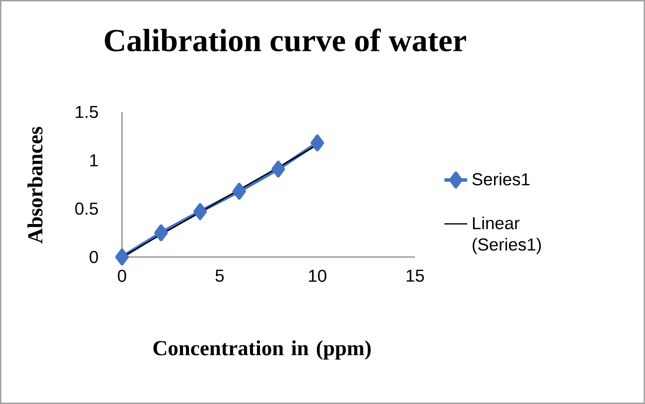  I want to click on y-axis-title: Absorbances, so click(35, 185).